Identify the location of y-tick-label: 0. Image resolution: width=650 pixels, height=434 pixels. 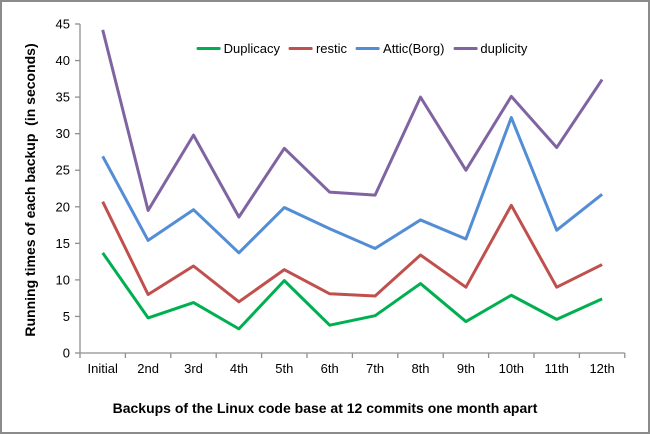
(66, 353).